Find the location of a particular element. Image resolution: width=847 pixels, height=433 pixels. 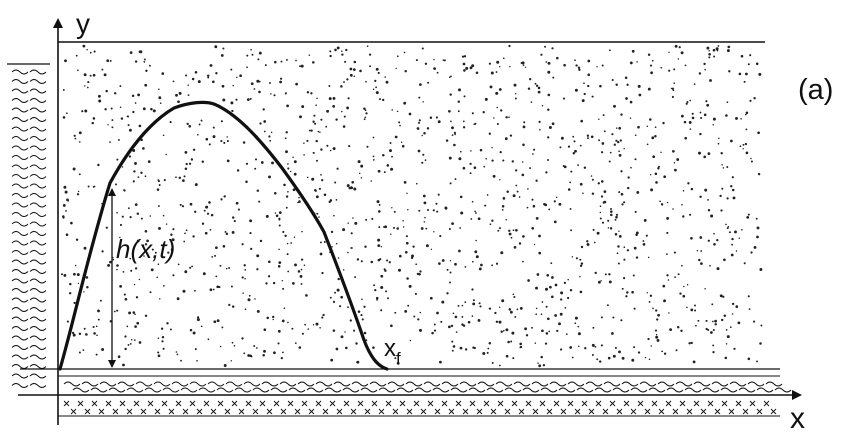

left-wall is located at coordinates (28, 225).